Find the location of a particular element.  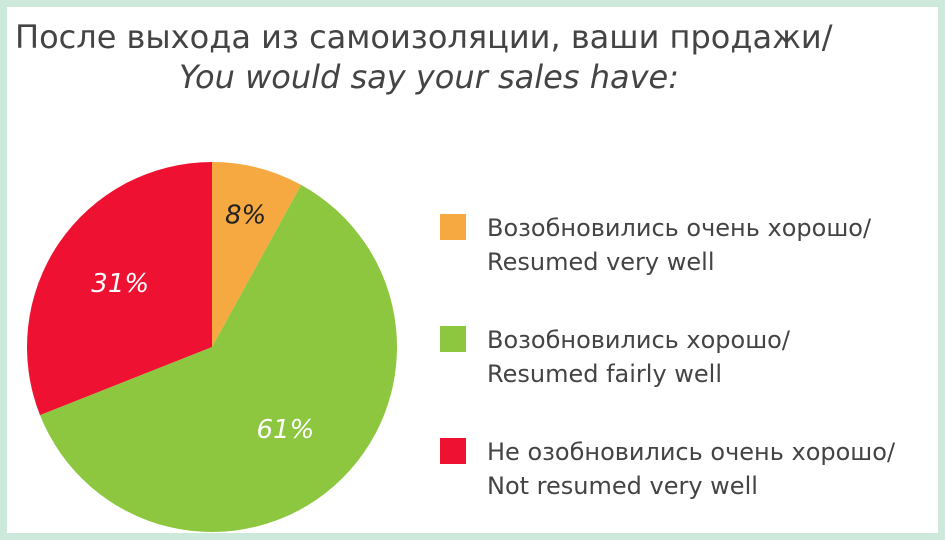

chart-subtitle: You would say your sales have: is located at coordinates (429, 77).